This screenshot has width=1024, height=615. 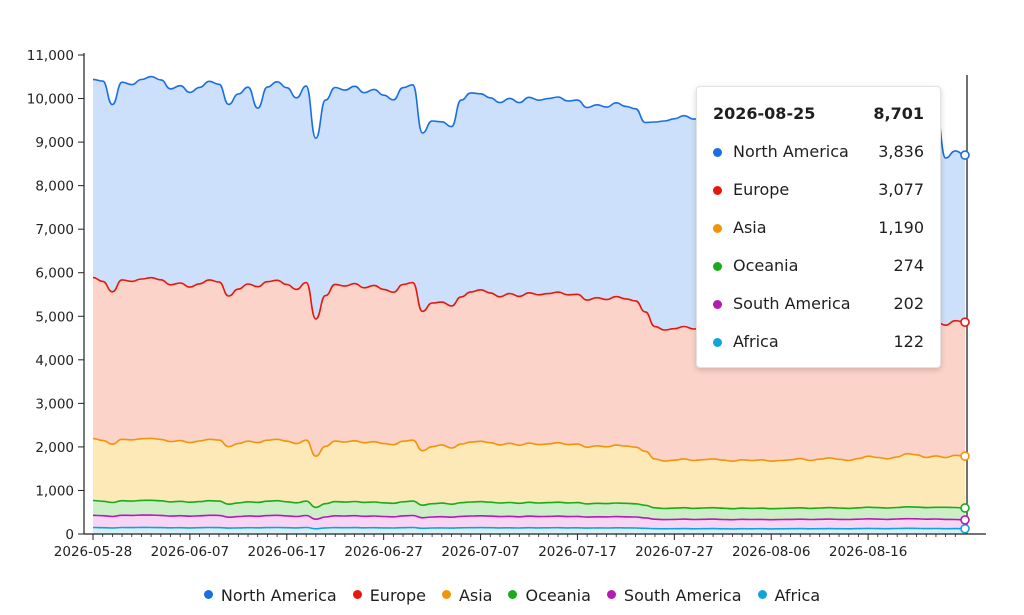 What do you see at coordinates (965, 322) in the screenshot?
I see `marker-europe` at bounding box center [965, 322].